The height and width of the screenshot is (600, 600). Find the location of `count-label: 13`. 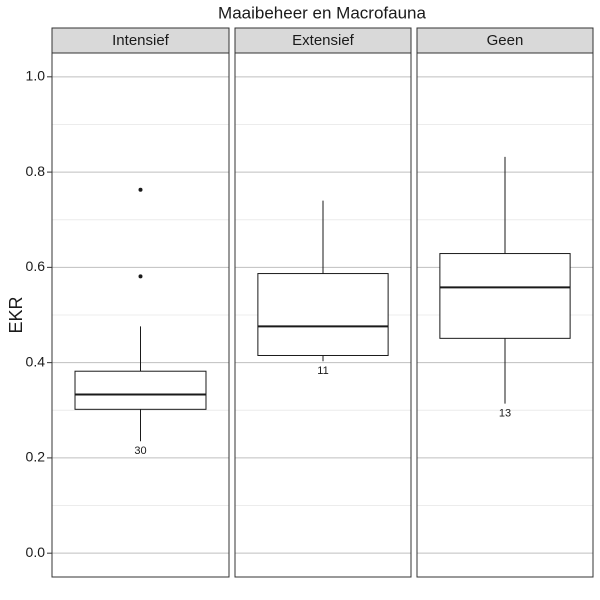

count-label: 13 is located at coordinates (505, 414).